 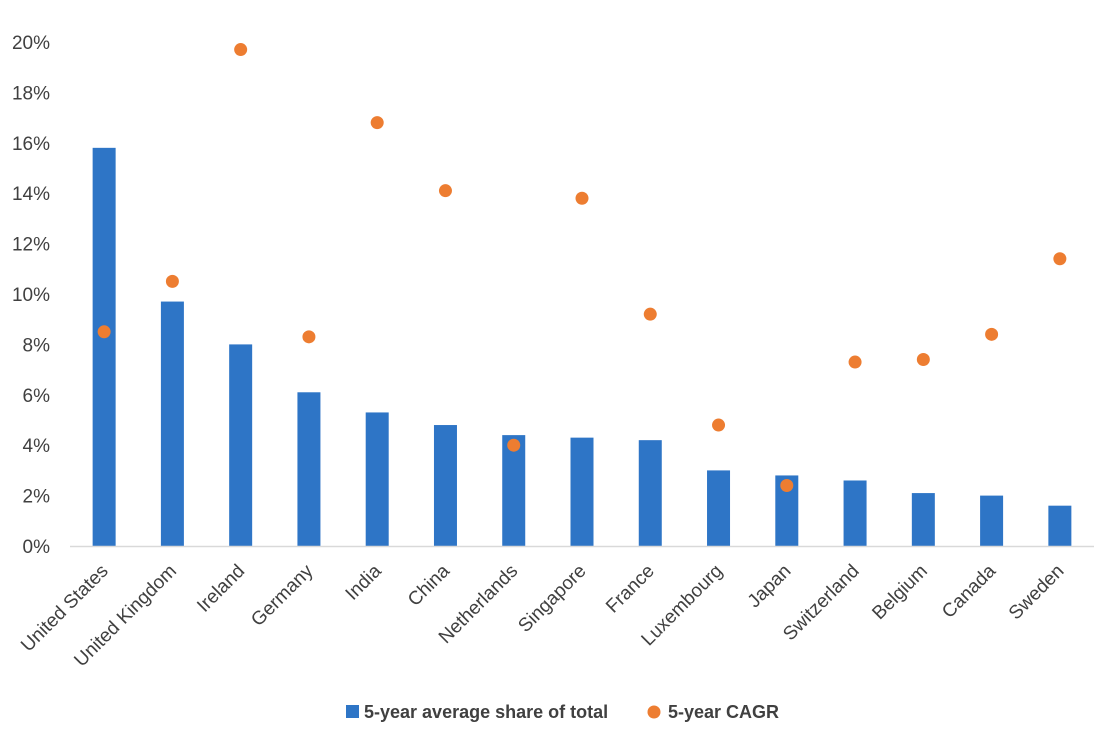 I want to click on x-tick-label: Sweden, so click(x=1036, y=592).